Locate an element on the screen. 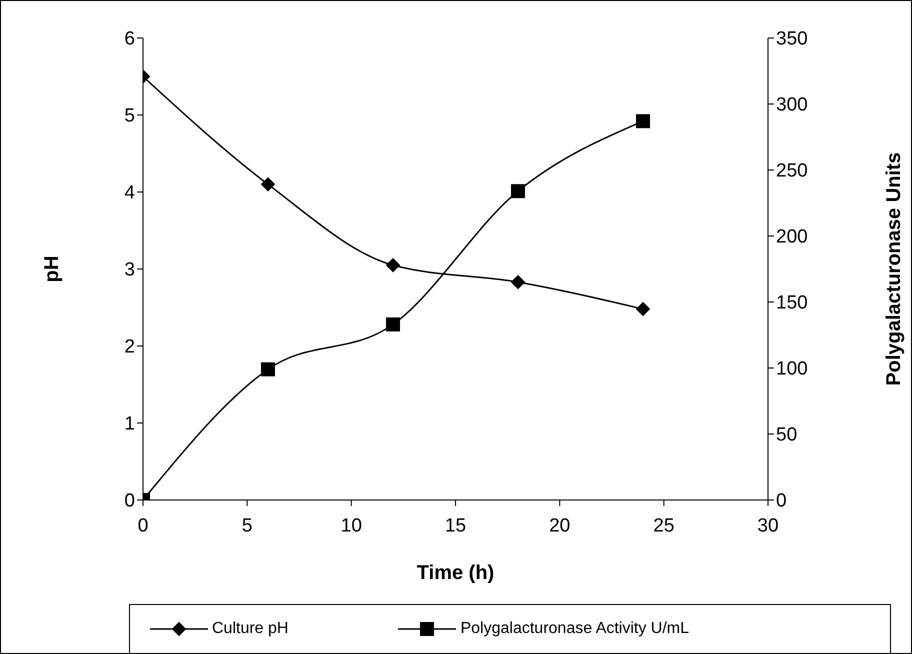 Image resolution: width=912 pixels, height=654 pixels. y2-tick-label: 50 is located at coordinates (787, 435).